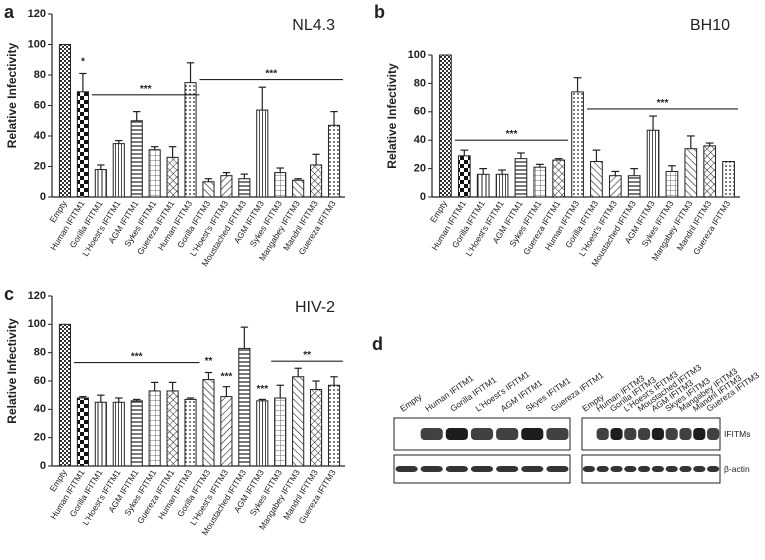 Image resolution: width=765 pixels, height=560 pixels. Describe the element at coordinates (737, 469) in the screenshot. I see `row-label: β-actin` at that location.